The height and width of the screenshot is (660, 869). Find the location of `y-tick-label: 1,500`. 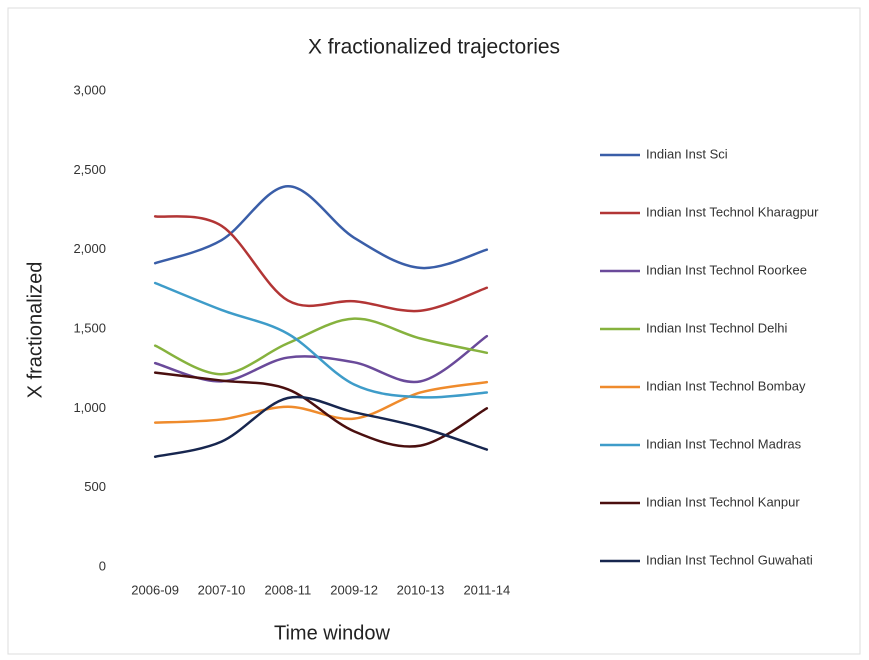

y-tick-label: 1,500 is located at coordinates (89, 327).